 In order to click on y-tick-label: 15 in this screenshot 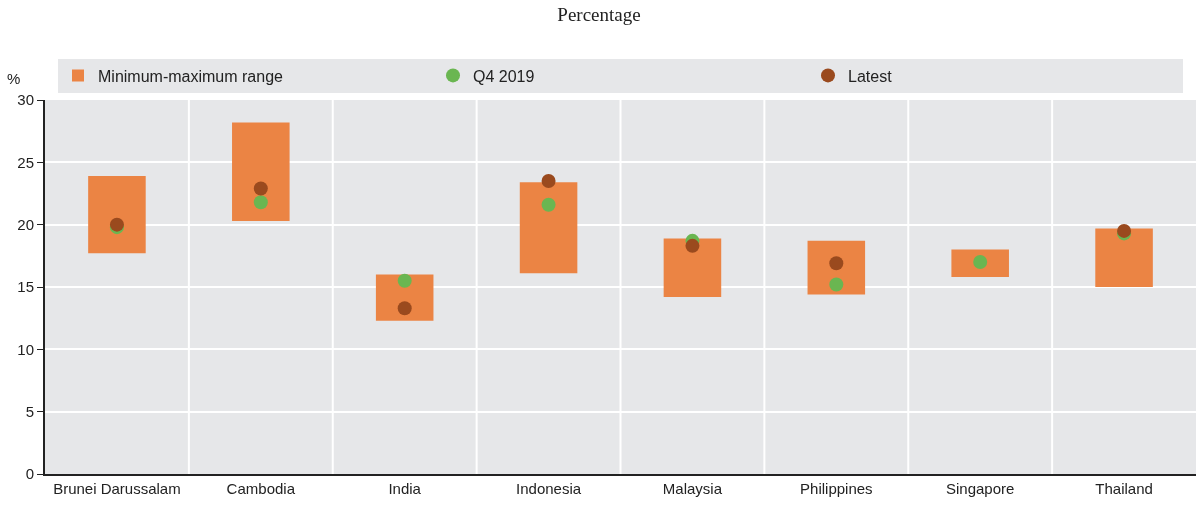, I will do `click(25, 287)`.